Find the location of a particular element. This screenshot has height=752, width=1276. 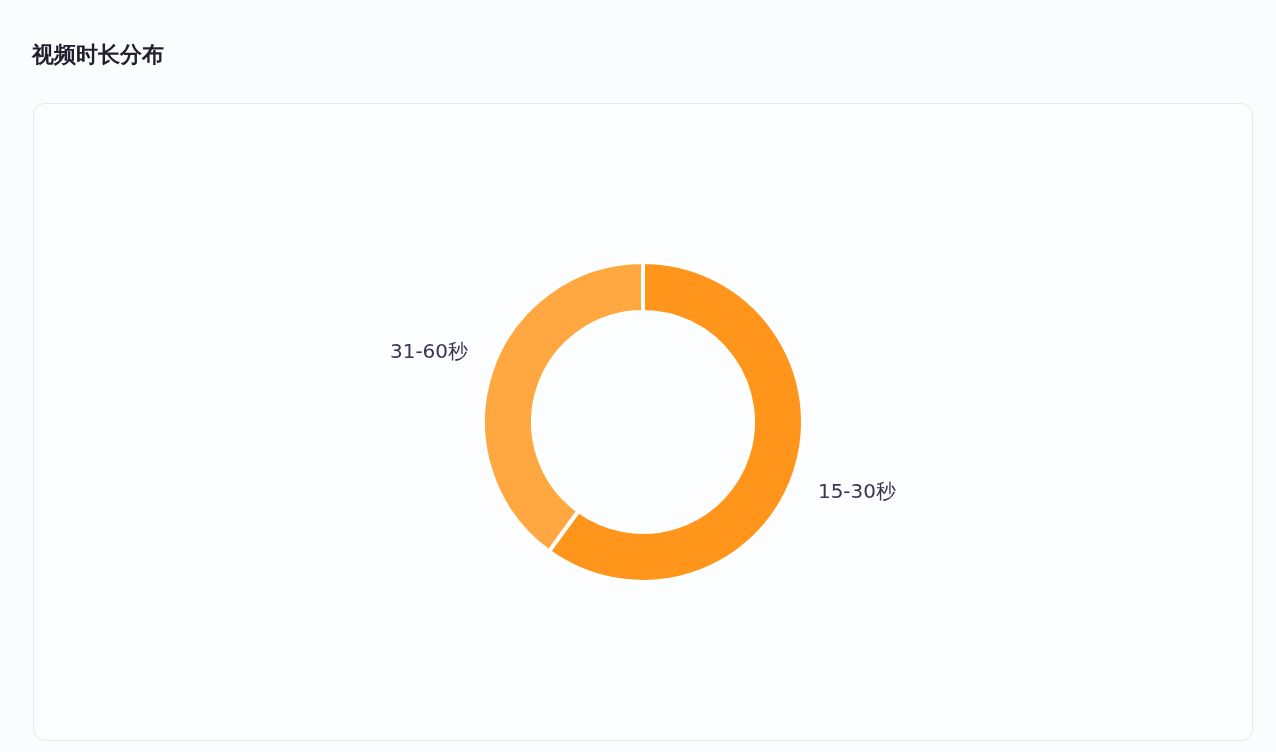

slice-label: 15-30秒 is located at coordinates (857, 490).